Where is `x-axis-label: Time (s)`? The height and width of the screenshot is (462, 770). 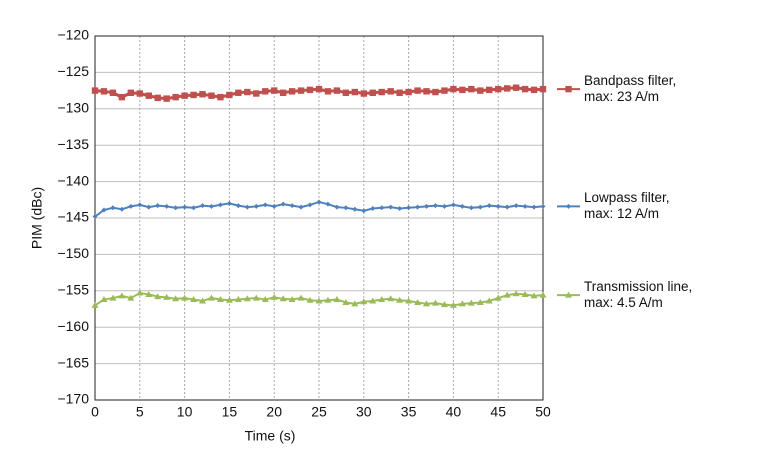 x-axis-label: Time (s) is located at coordinates (270, 436).